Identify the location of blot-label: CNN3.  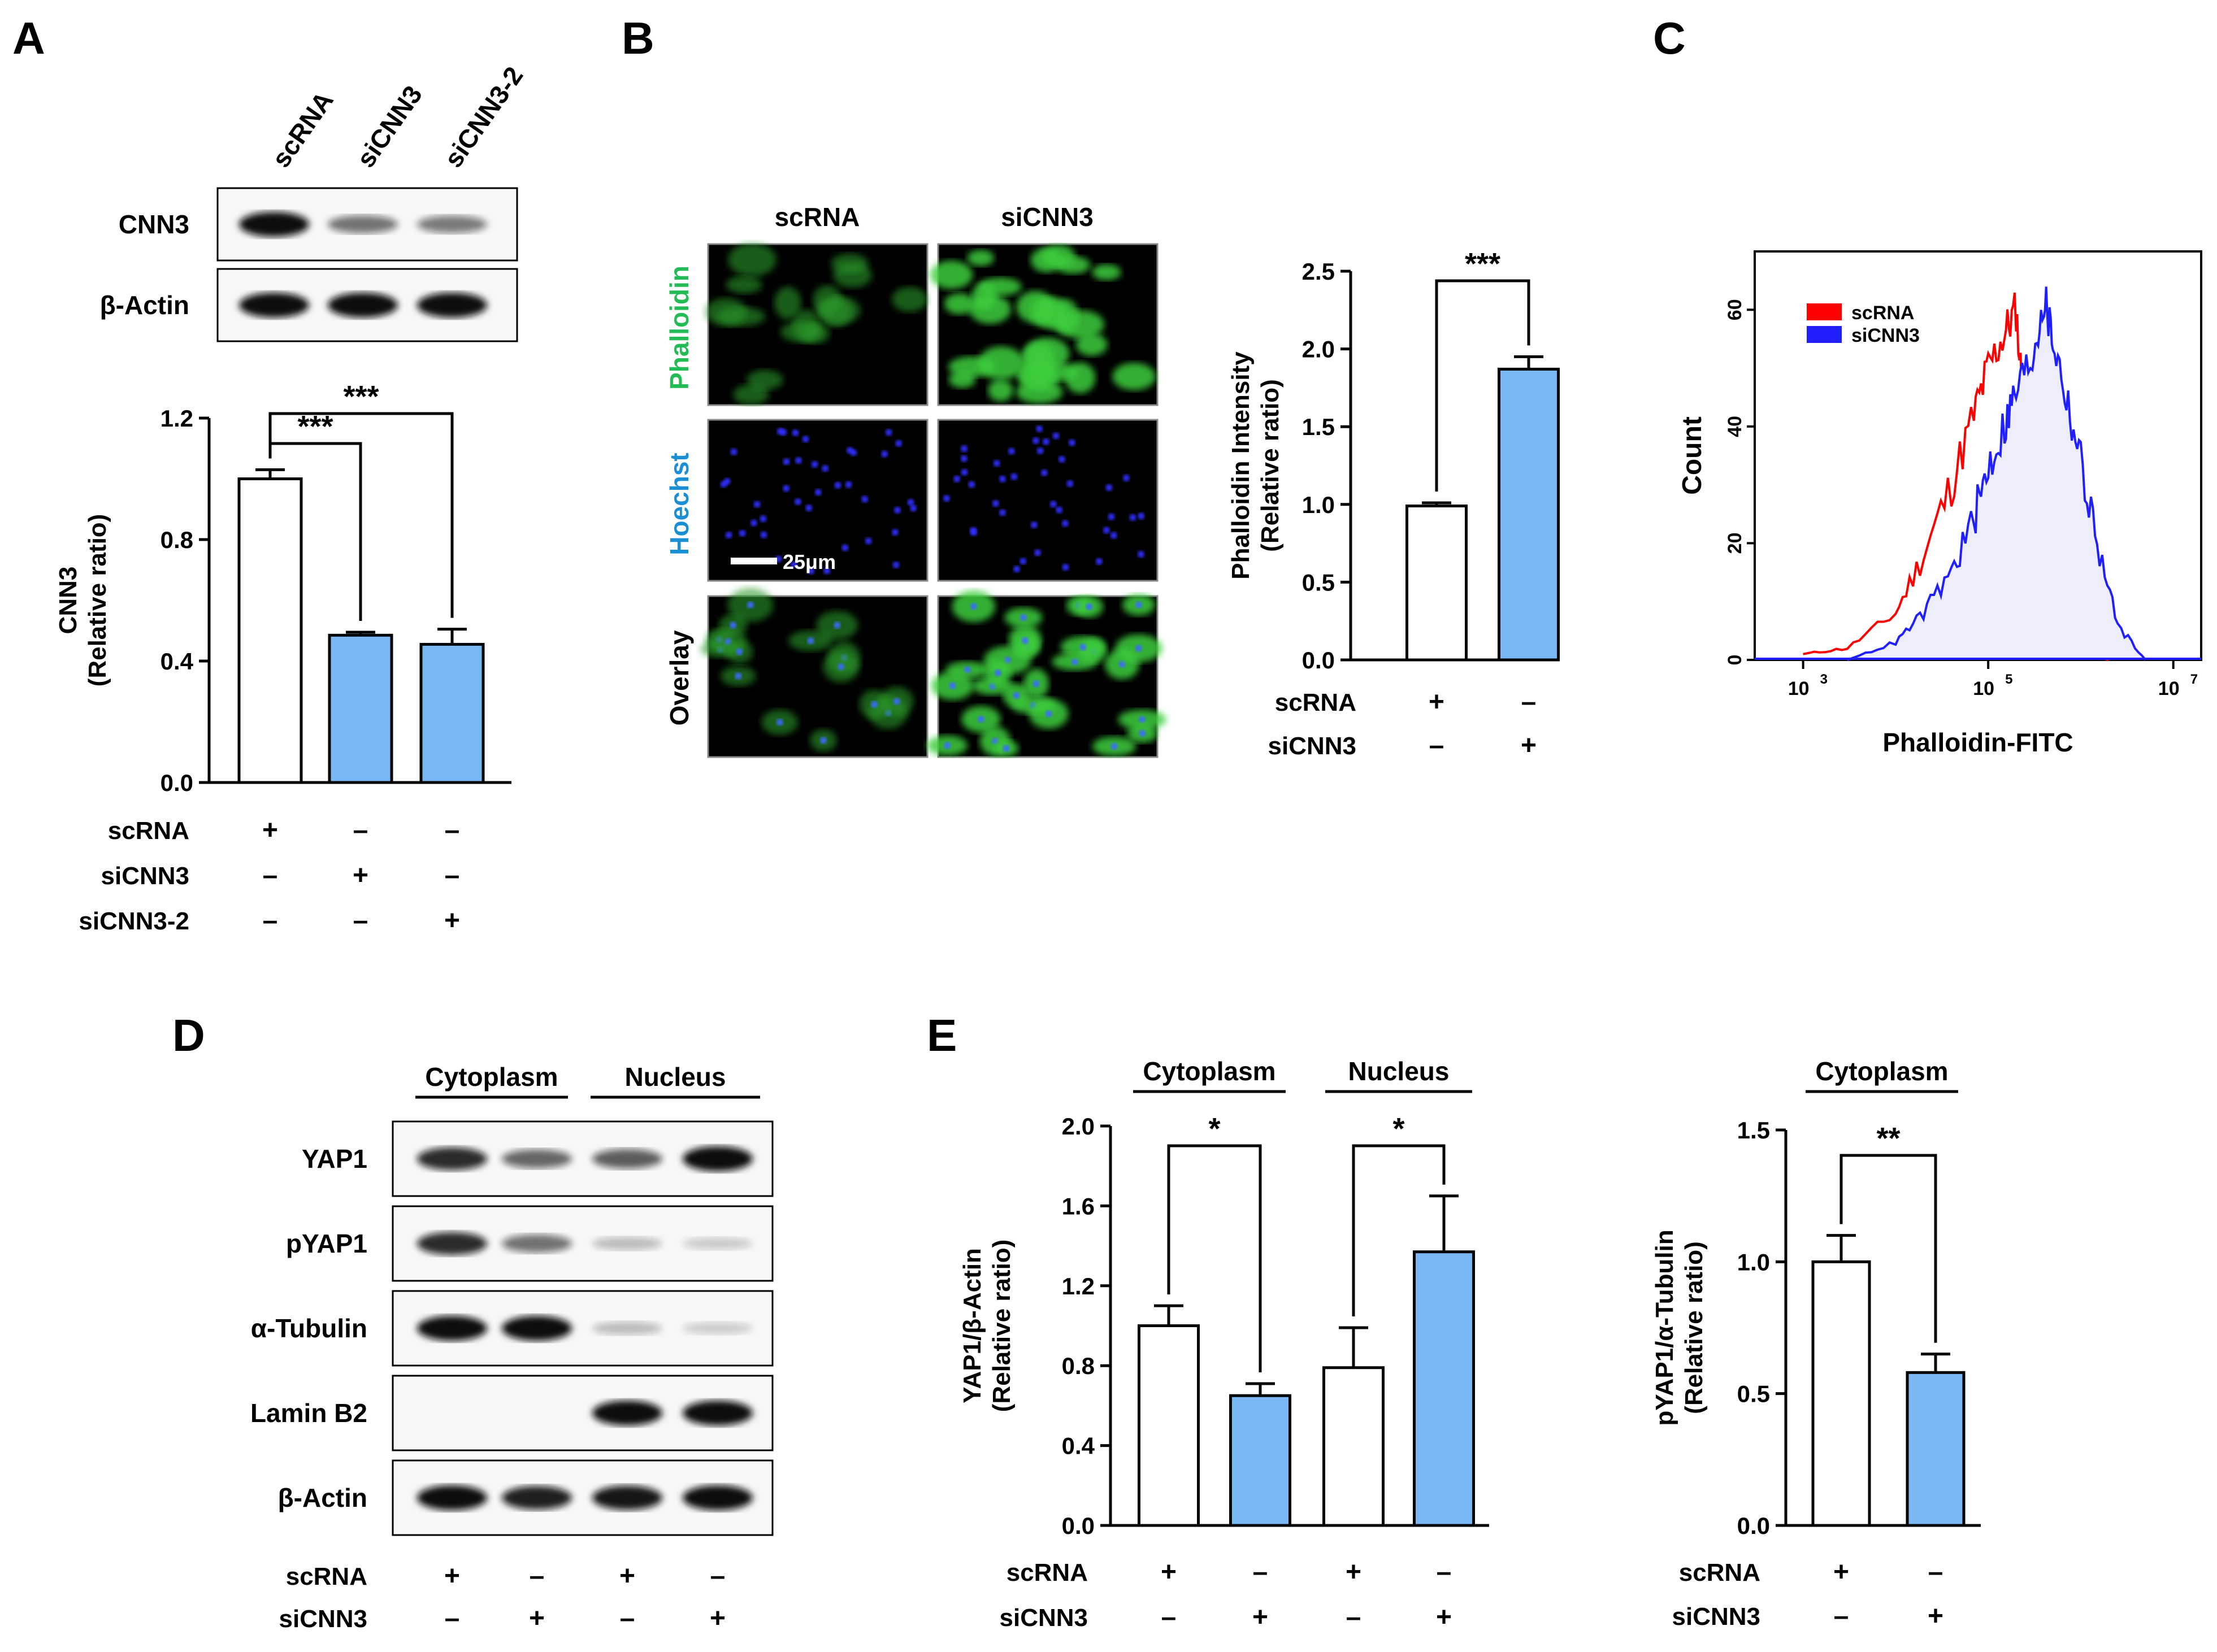
(154, 224).